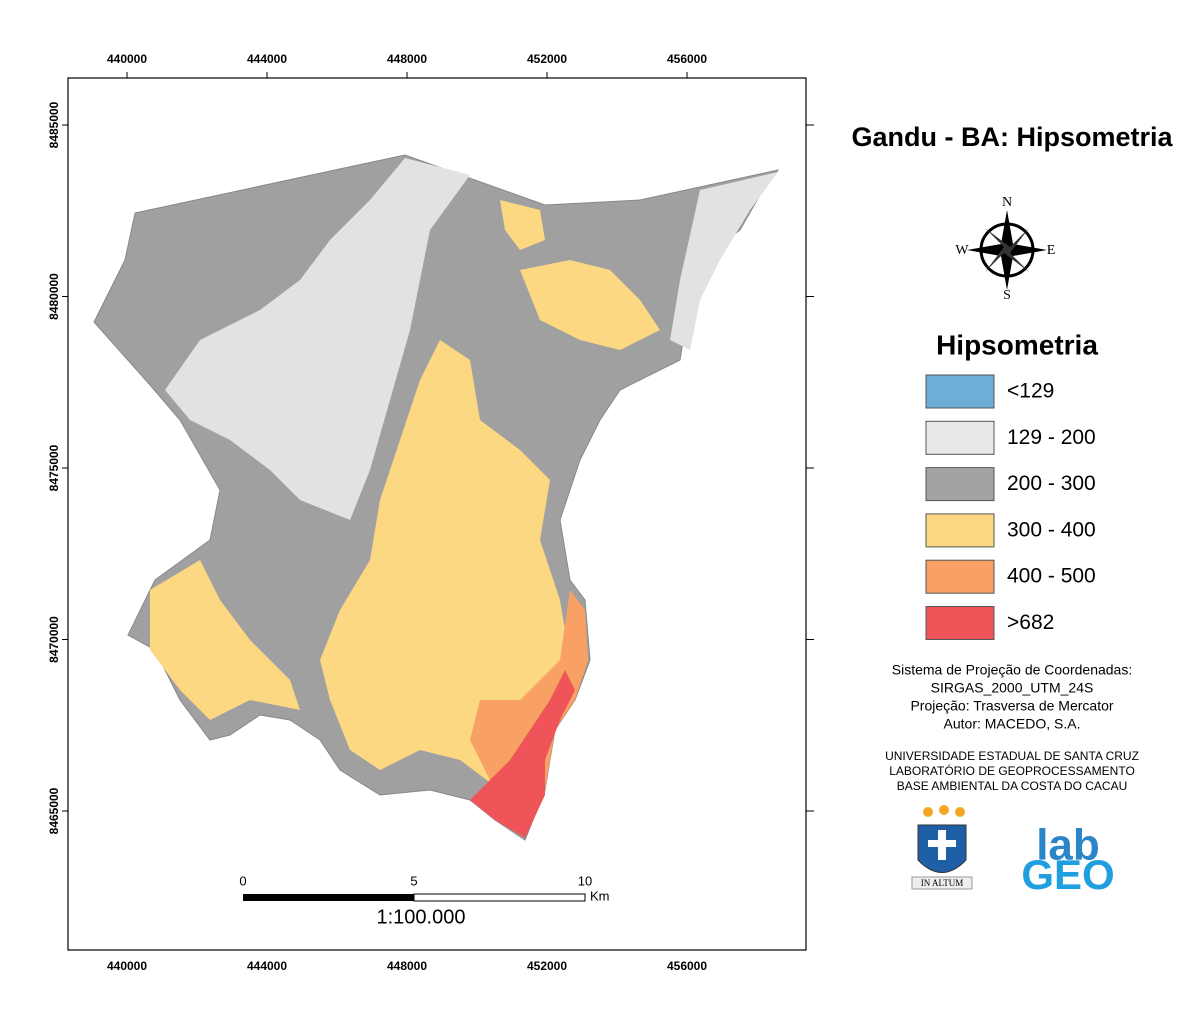  I want to click on projection-line: Projeção: Trasversa de Mercator, so click(1011, 706).